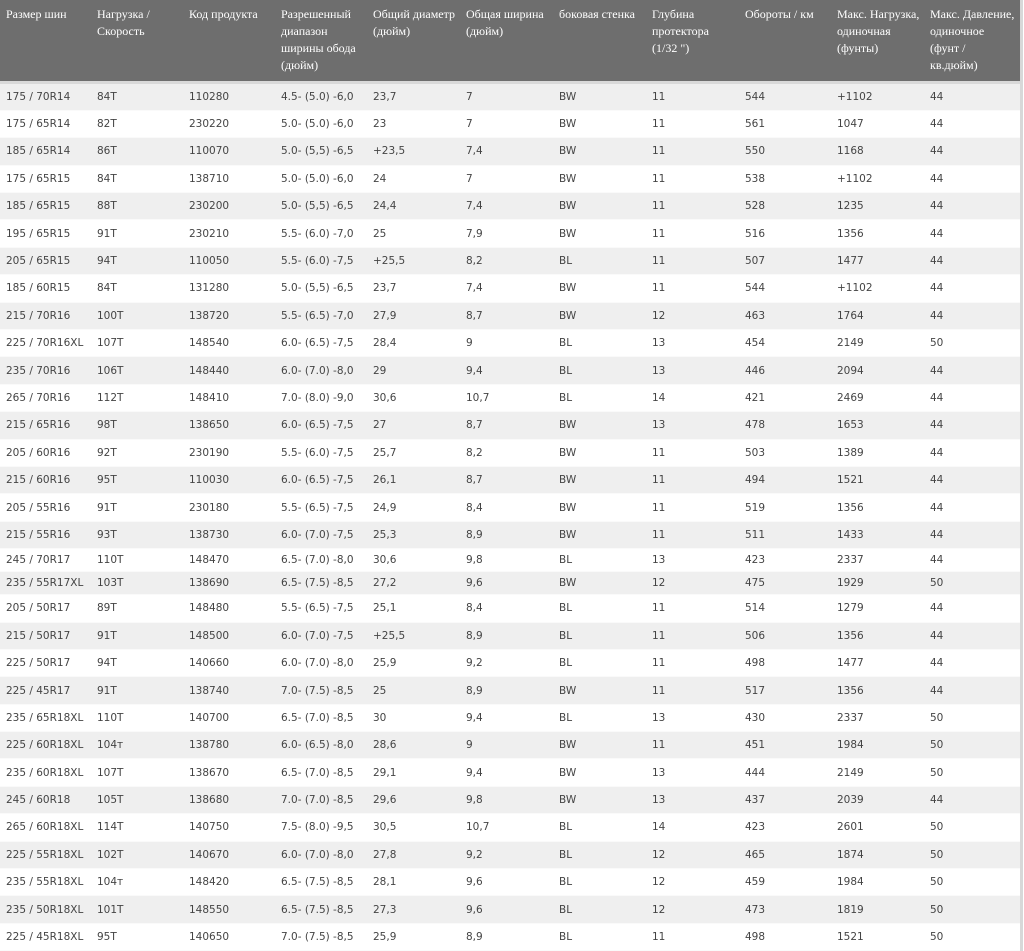  Describe the element at coordinates (414, 827) in the screenshot. I see `cell-overall-diameter: 30,5` at that location.